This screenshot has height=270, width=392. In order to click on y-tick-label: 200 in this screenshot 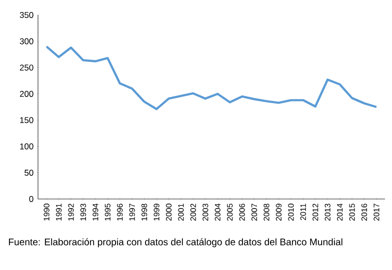, I will do `click(27, 93)`.